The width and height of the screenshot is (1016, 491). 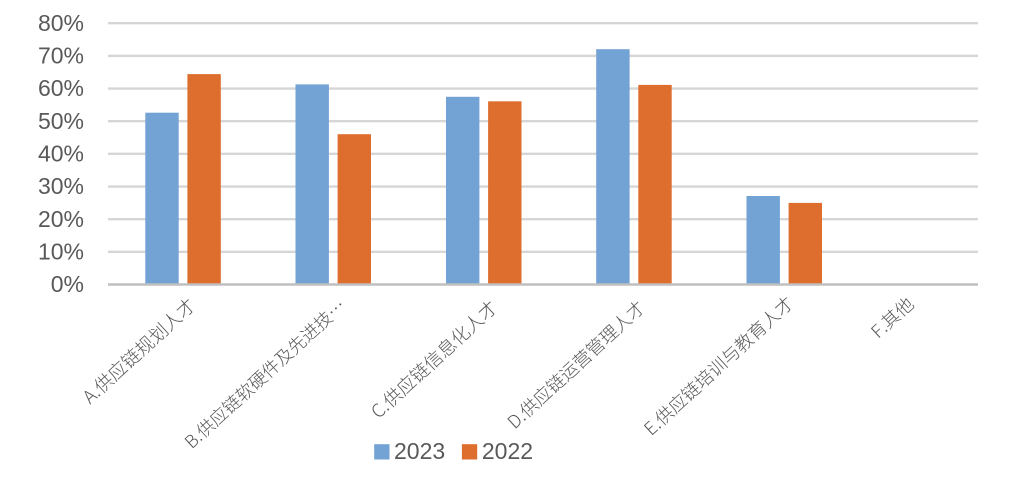 What do you see at coordinates (61, 186) in the screenshot?
I see `svg-text: 30%` at bounding box center [61, 186].